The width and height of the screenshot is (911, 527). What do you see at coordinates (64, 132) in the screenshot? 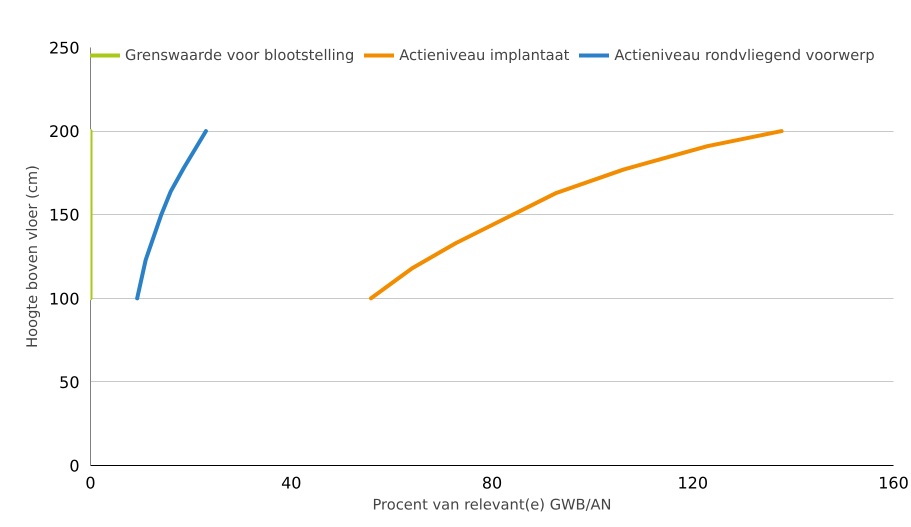
I see `y-tick-label: 200` at bounding box center [64, 132].